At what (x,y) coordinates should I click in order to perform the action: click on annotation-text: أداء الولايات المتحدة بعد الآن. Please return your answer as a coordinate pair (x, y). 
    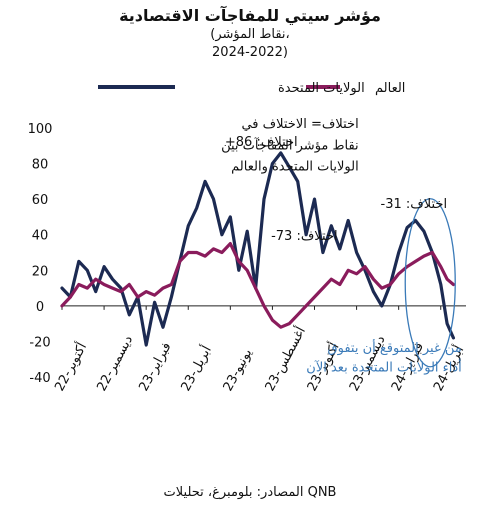
    Looking at the image, I should click on (384, 367).